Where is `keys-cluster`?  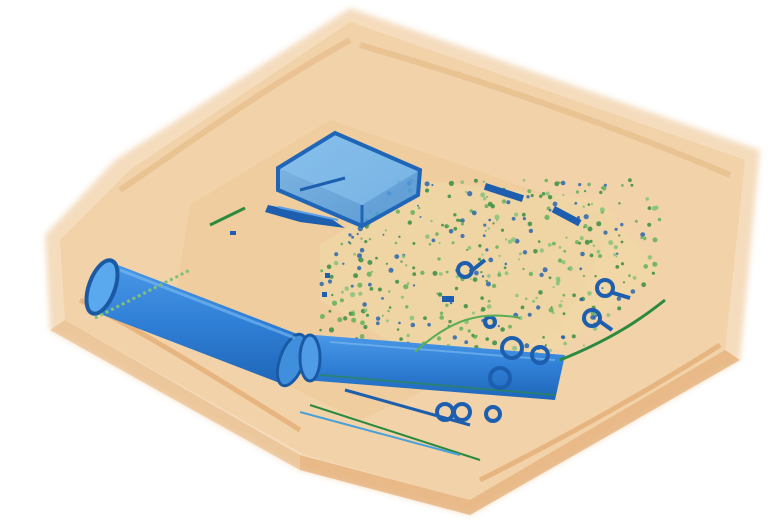
keys-cluster is located at coordinates (533, 340).